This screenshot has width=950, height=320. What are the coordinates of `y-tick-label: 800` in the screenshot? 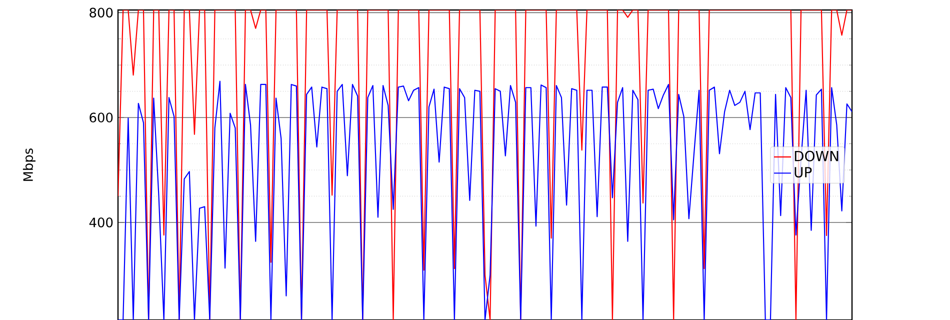 It's located at (101, 13).